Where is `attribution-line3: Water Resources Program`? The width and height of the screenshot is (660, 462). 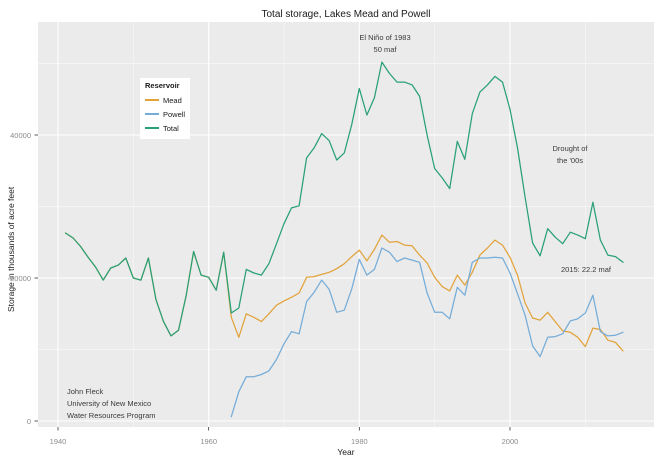 attribution-line3: Water Resources Program is located at coordinates (111, 415).